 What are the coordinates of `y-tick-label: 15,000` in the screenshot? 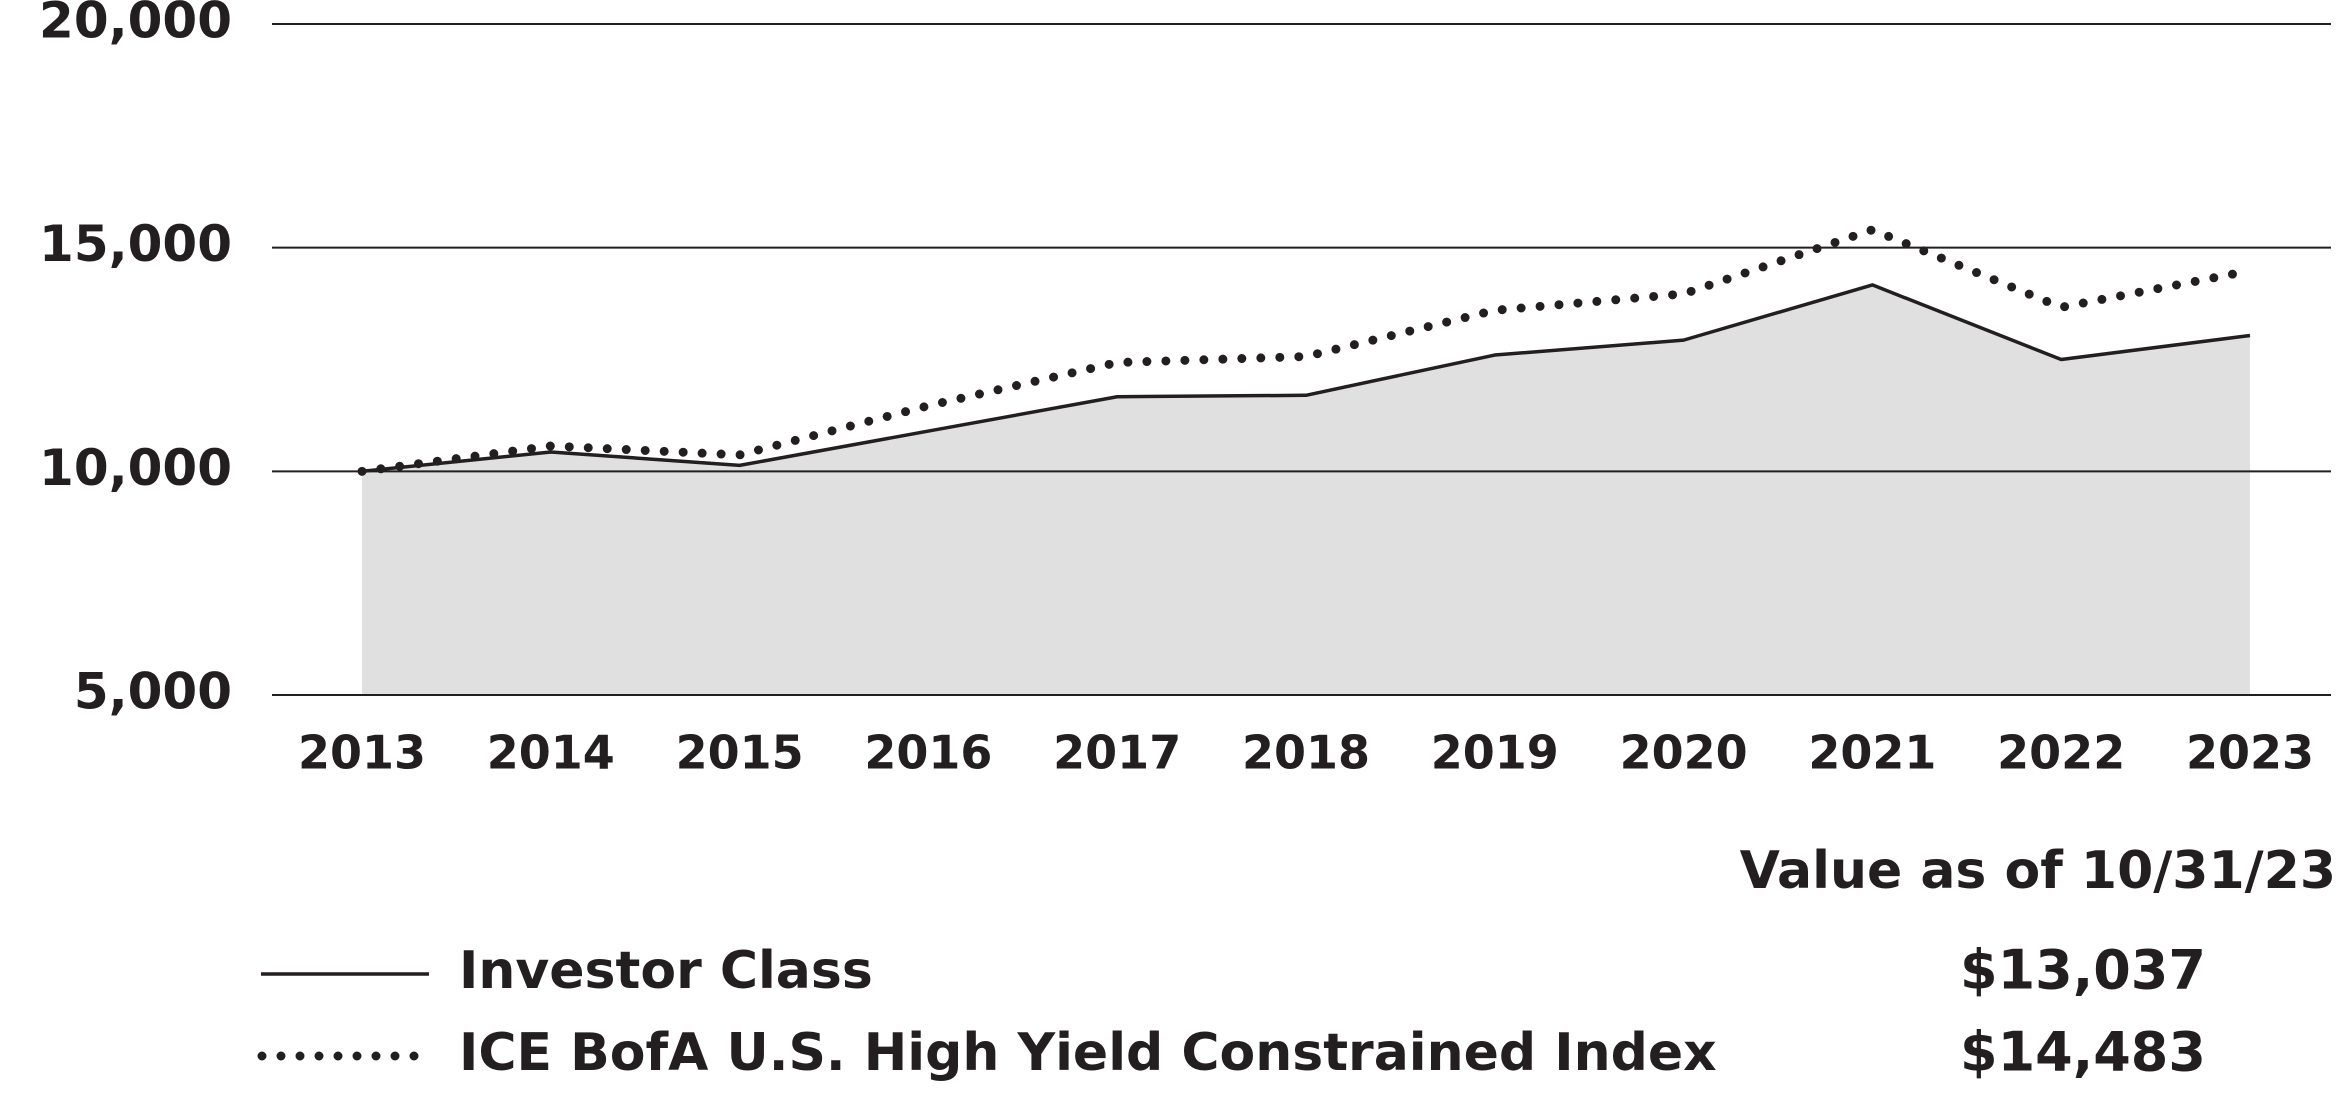 It's located at (135, 244).